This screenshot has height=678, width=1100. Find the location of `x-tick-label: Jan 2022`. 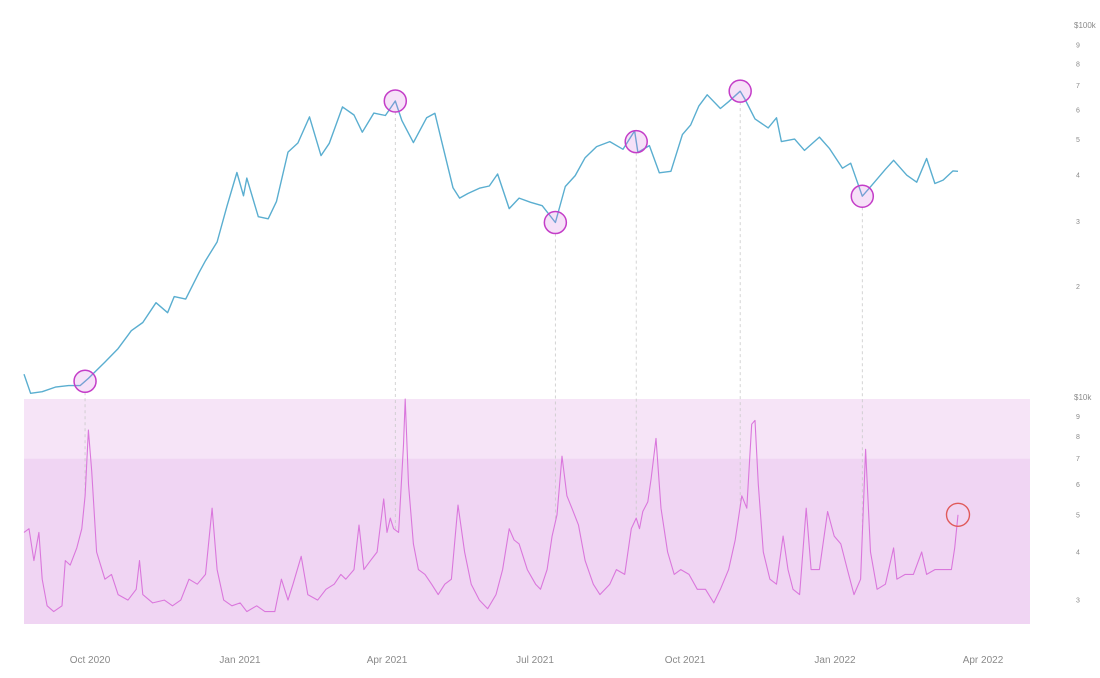

x-tick-label: Jan 2022 is located at coordinates (835, 660).